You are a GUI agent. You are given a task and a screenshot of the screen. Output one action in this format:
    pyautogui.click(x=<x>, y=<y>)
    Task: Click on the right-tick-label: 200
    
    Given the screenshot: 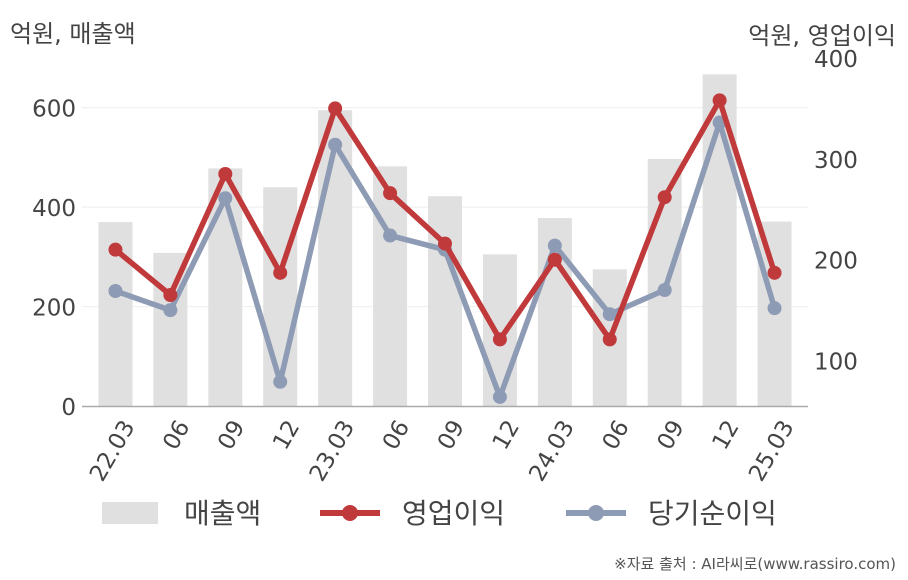 What is the action you would take?
    pyautogui.click(x=836, y=262)
    